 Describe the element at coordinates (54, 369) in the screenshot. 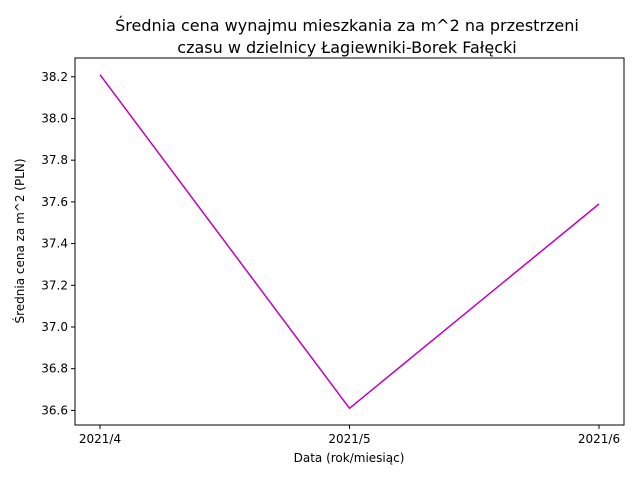

I see `y-tick-label: 36.8` at that location.